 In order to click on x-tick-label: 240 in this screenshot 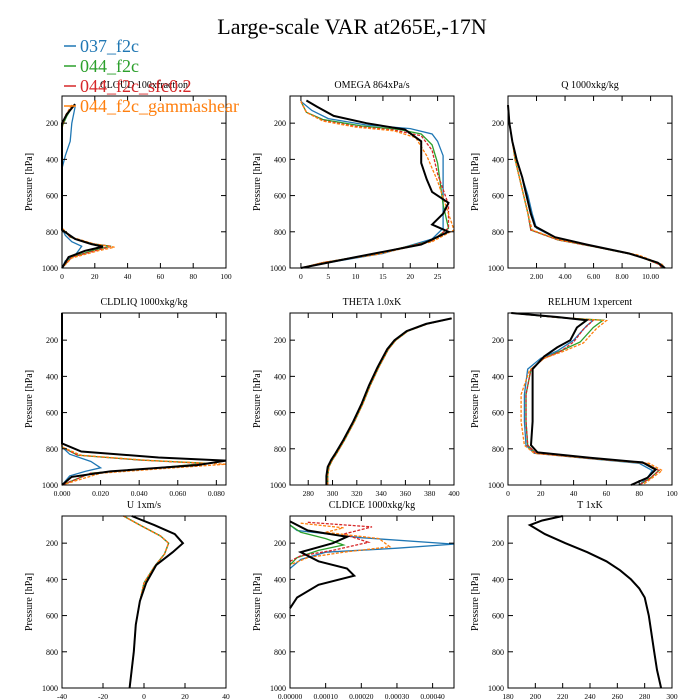, I will do `click(590, 696)`.